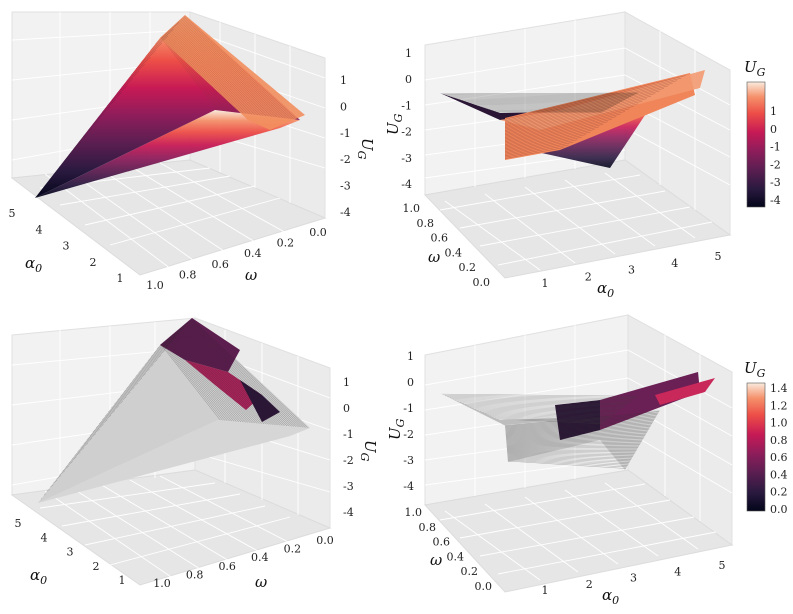 The width and height of the screenshot is (793, 614). I want to click on alpha-tick-label: 2, so click(588, 276).